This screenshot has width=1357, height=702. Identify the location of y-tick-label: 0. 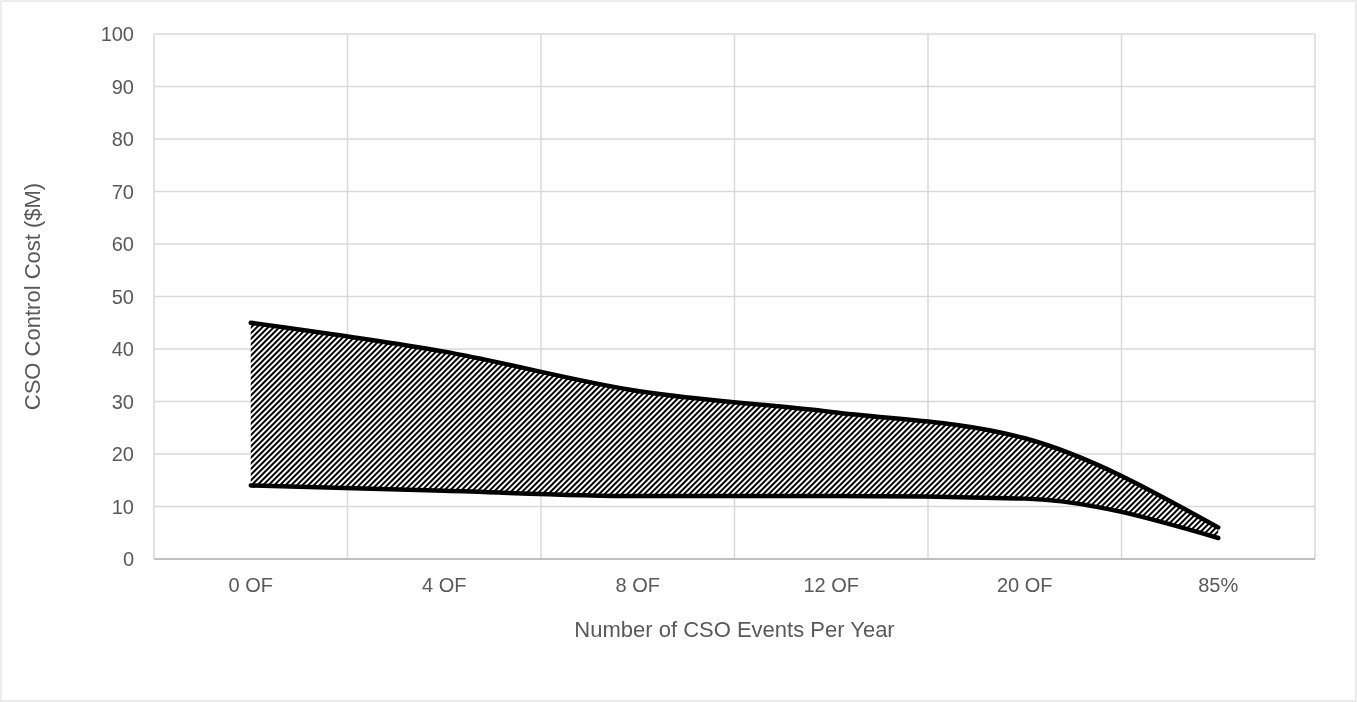
(128, 559).